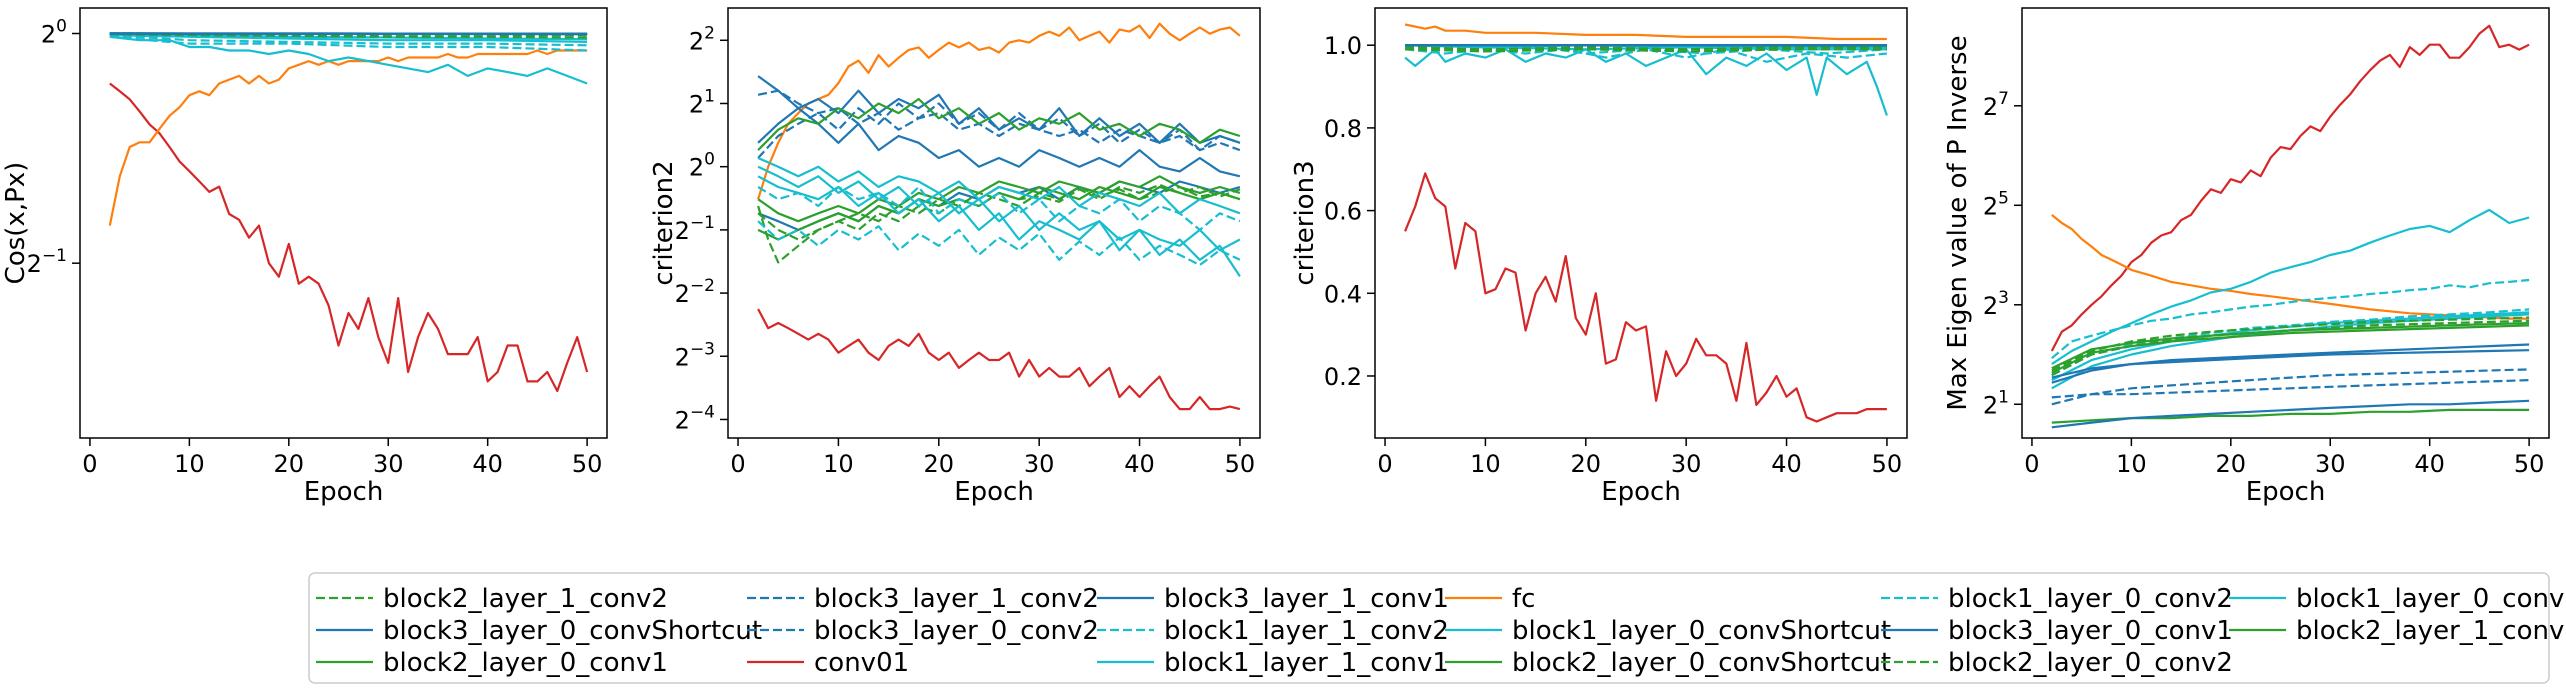 The height and width of the screenshot is (690, 2566). I want to click on series-line-block2_layer_0_convShortcut, so click(2290, 349).